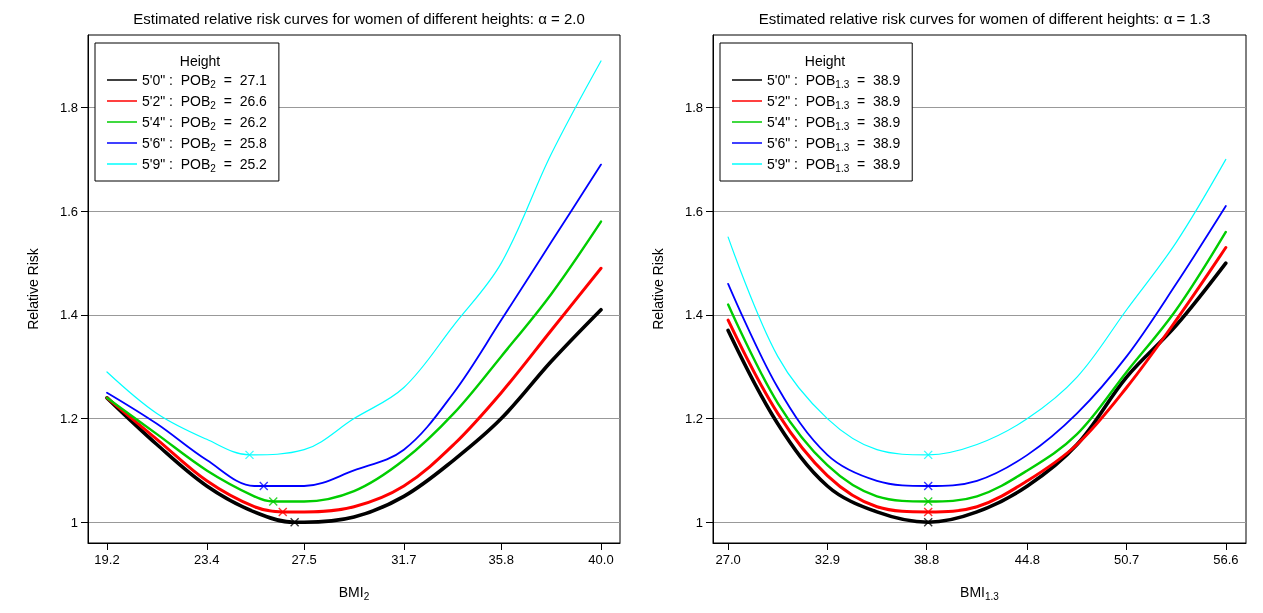 The width and height of the screenshot is (1263, 613). Describe the element at coordinates (601, 559) in the screenshot. I see `x-tick-label: 40.0` at that location.